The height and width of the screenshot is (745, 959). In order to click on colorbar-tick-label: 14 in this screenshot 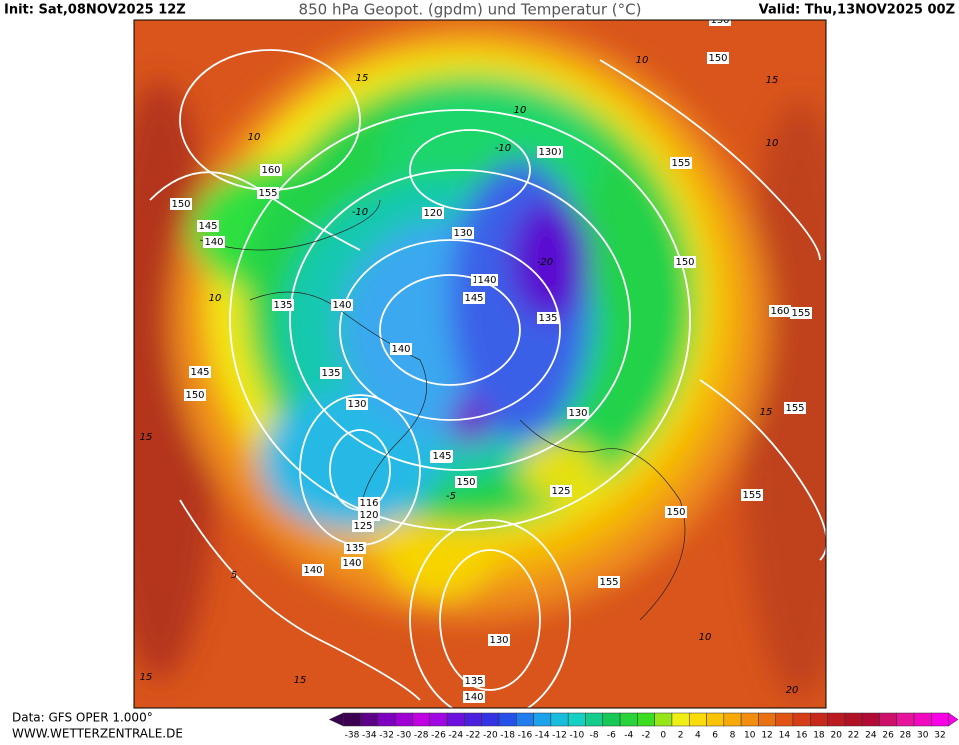, I will do `click(785, 736)`.